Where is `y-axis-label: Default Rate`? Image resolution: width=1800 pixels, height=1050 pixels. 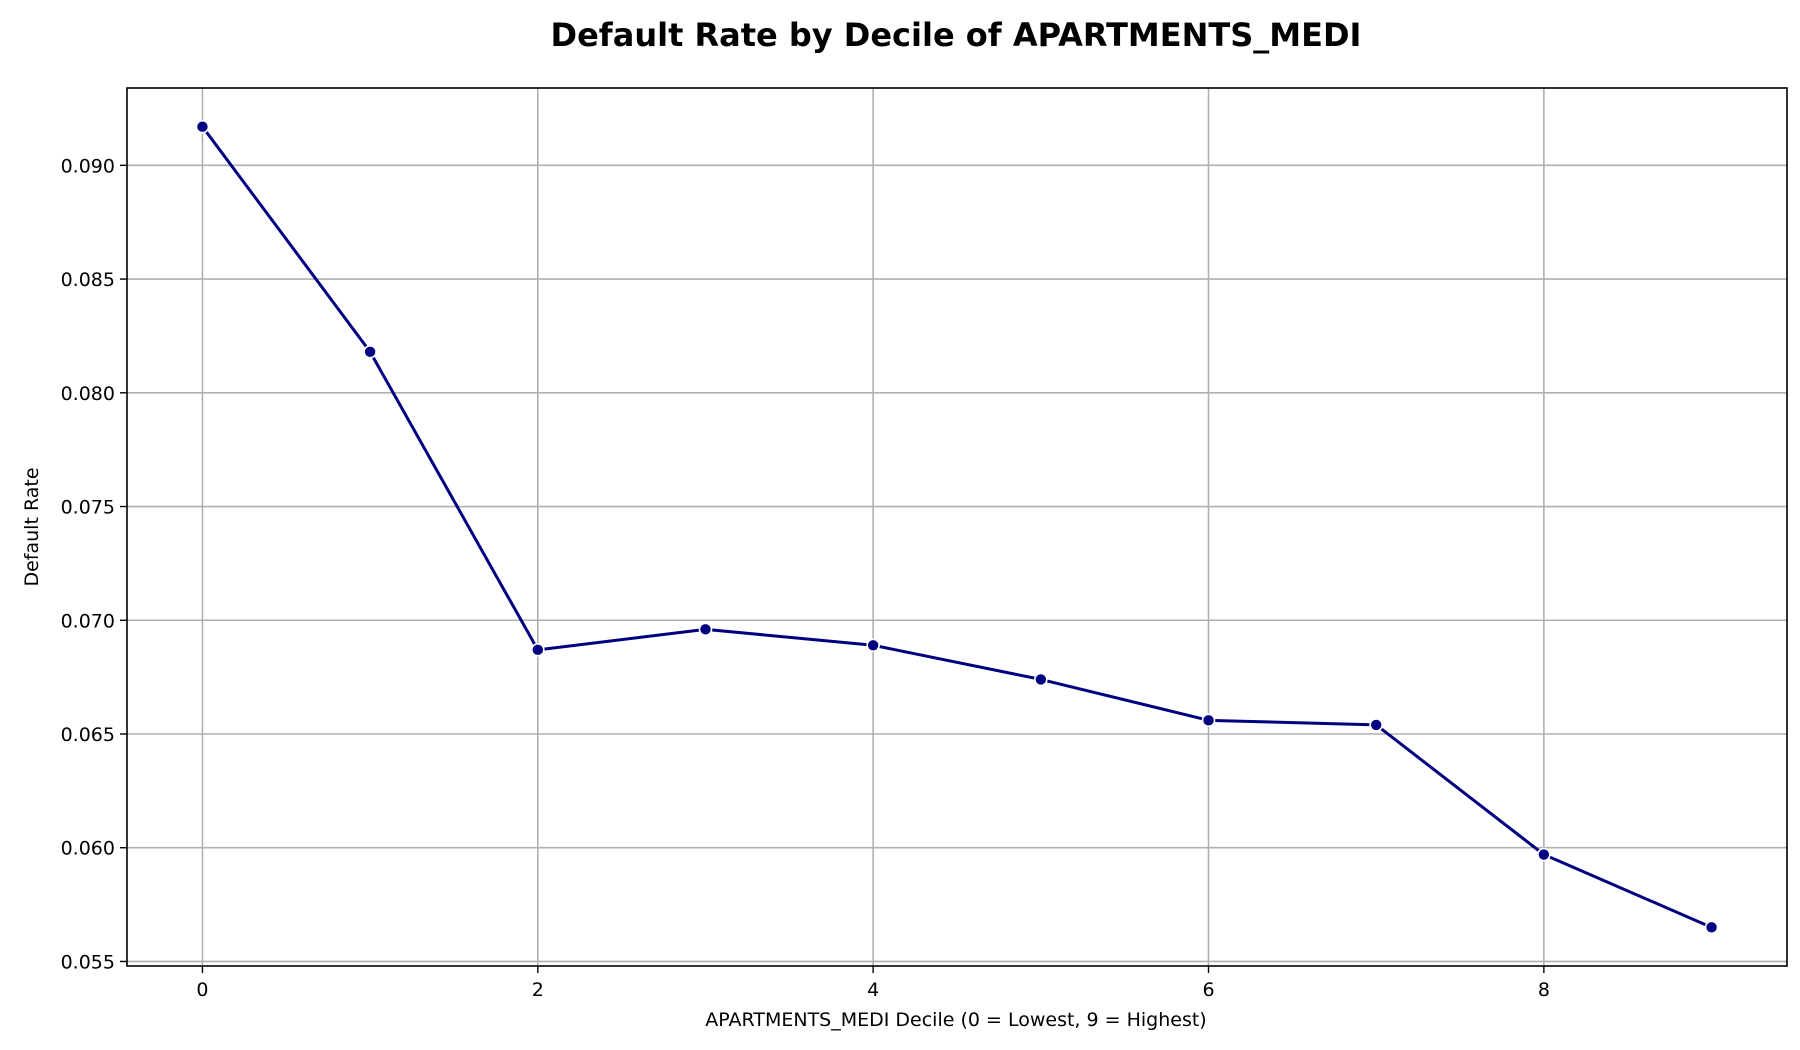
y-axis-label: Default Rate is located at coordinates (32, 526).